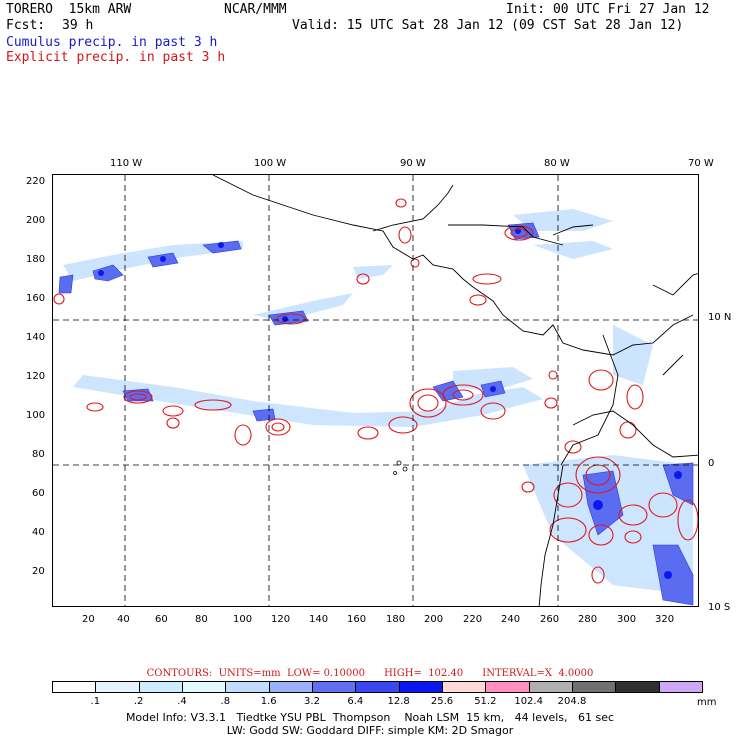 The image size is (740, 740). Describe the element at coordinates (36, 181) in the screenshot. I see `y-tick-label: 220` at that location.